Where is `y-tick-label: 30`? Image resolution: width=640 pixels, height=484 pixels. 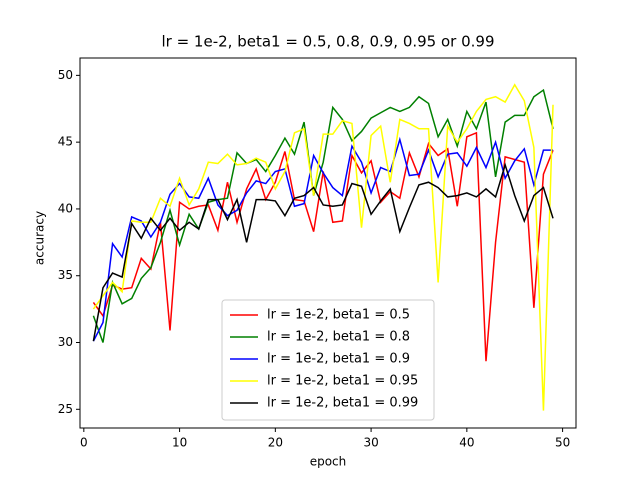
y-tick-label: 30 is located at coordinates (65, 342).